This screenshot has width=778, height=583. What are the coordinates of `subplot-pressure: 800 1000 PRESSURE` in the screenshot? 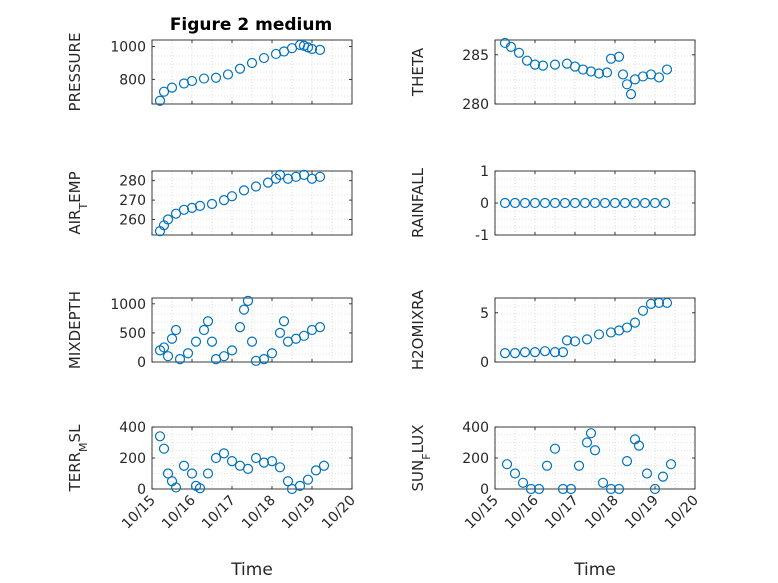 It's located at (209, 72).